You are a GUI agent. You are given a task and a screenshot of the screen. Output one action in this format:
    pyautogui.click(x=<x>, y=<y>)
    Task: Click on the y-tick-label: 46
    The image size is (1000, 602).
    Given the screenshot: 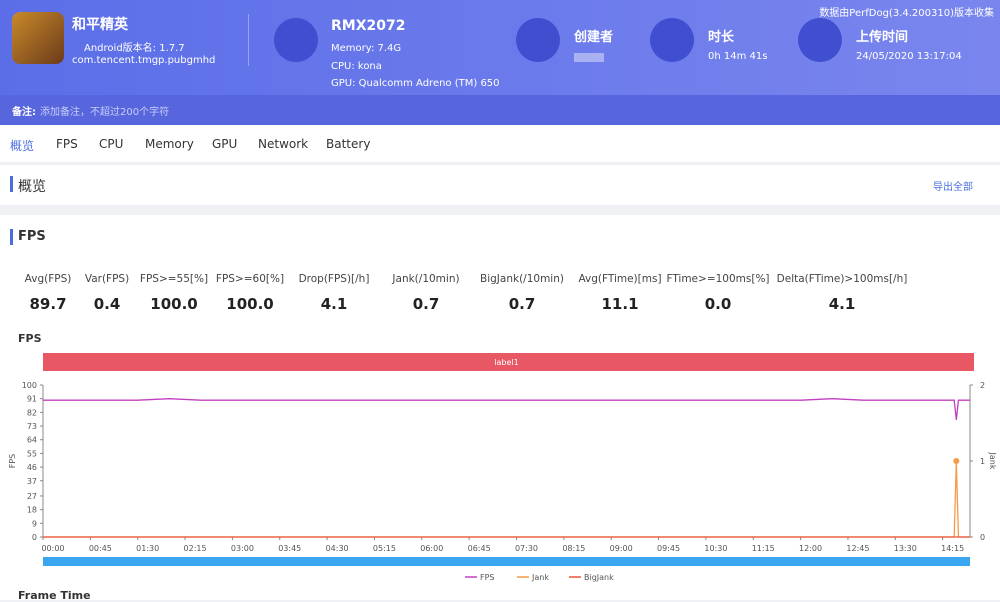 What is the action you would take?
    pyautogui.click(x=32, y=467)
    